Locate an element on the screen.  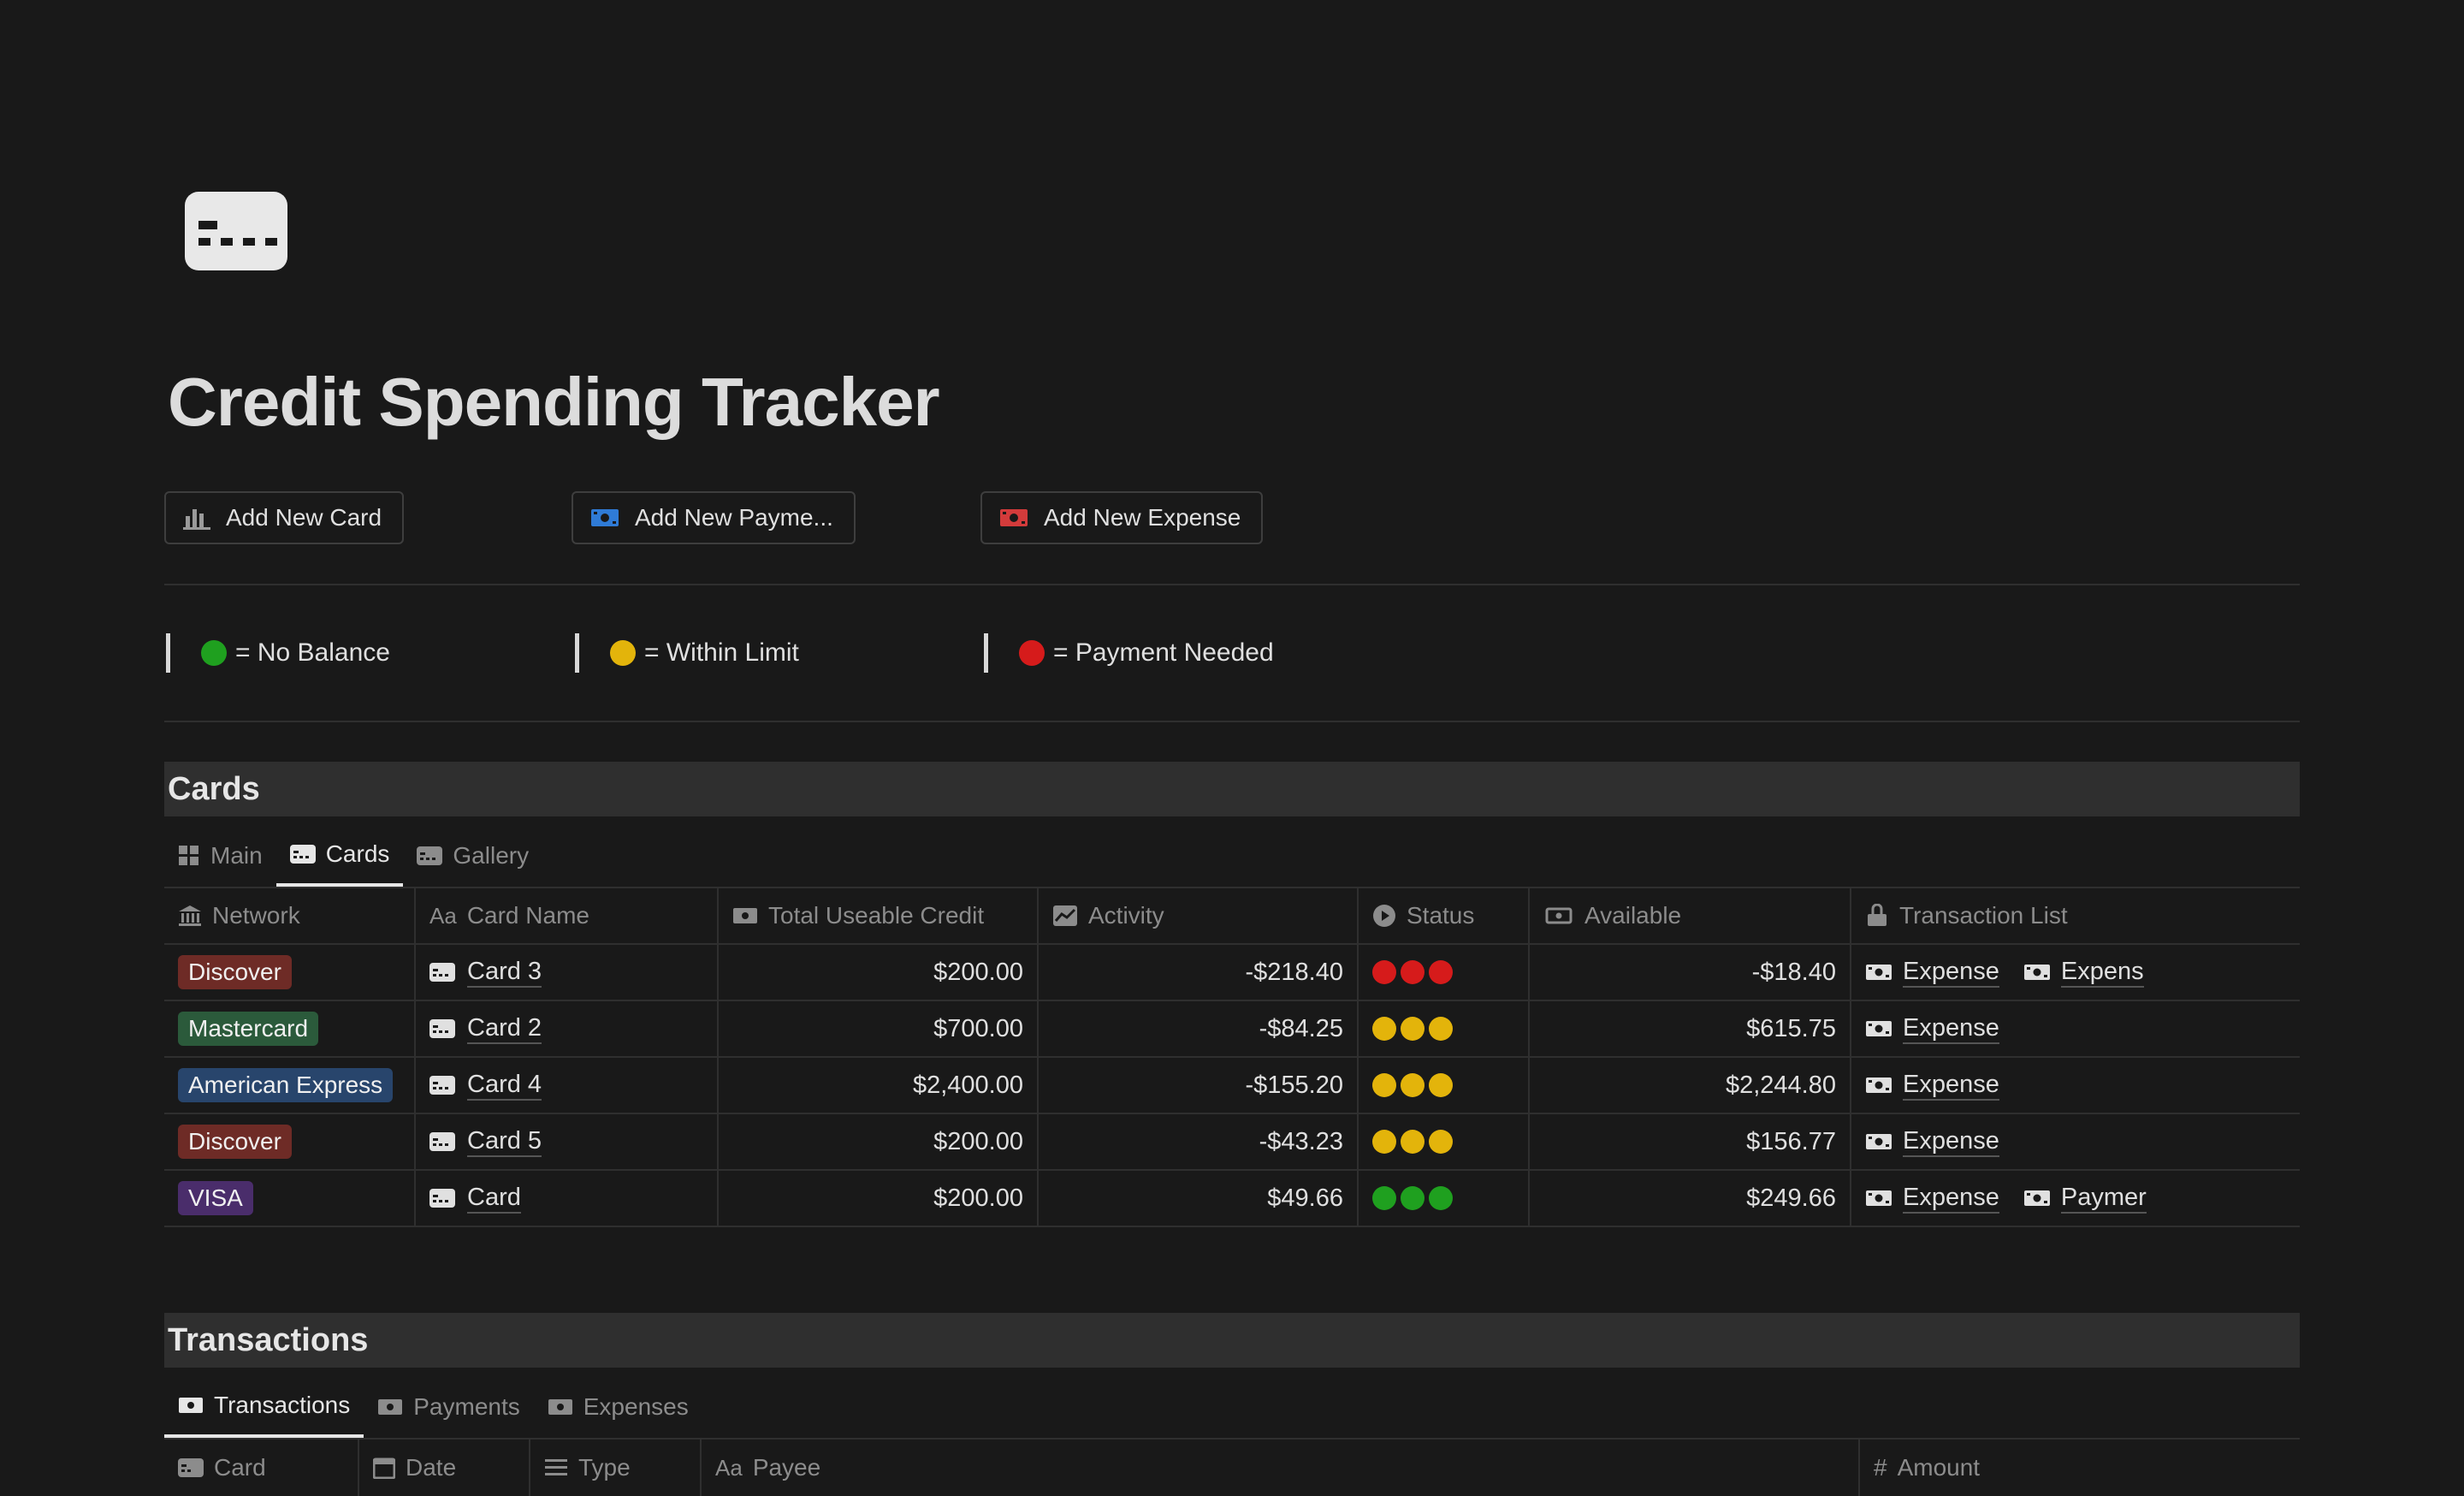
transaction-link: Paymer is located at coordinates (2085, 1199).